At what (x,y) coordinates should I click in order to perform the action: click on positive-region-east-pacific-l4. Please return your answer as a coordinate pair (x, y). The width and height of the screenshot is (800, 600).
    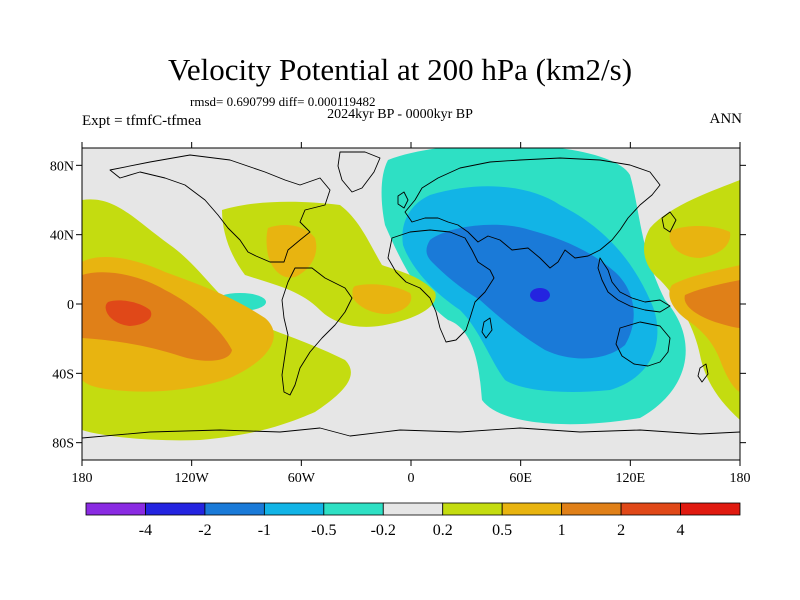
    Looking at the image, I should click on (128, 313).